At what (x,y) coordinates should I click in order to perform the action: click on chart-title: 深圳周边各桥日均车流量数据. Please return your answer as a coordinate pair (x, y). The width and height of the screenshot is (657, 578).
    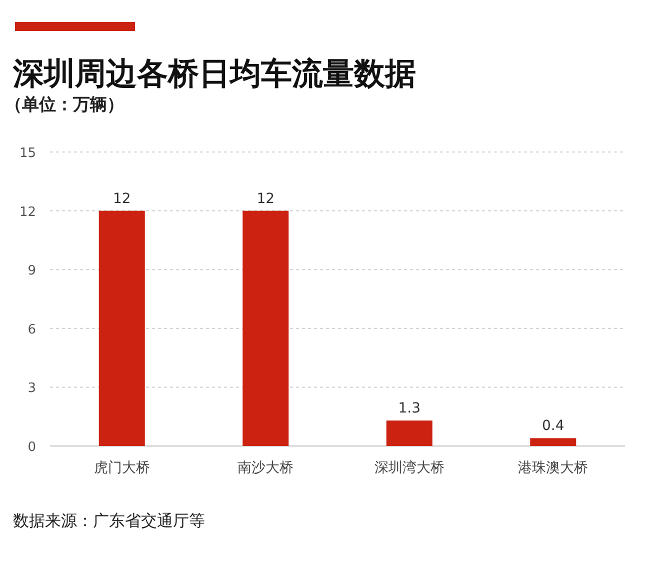
    Looking at the image, I should click on (214, 74).